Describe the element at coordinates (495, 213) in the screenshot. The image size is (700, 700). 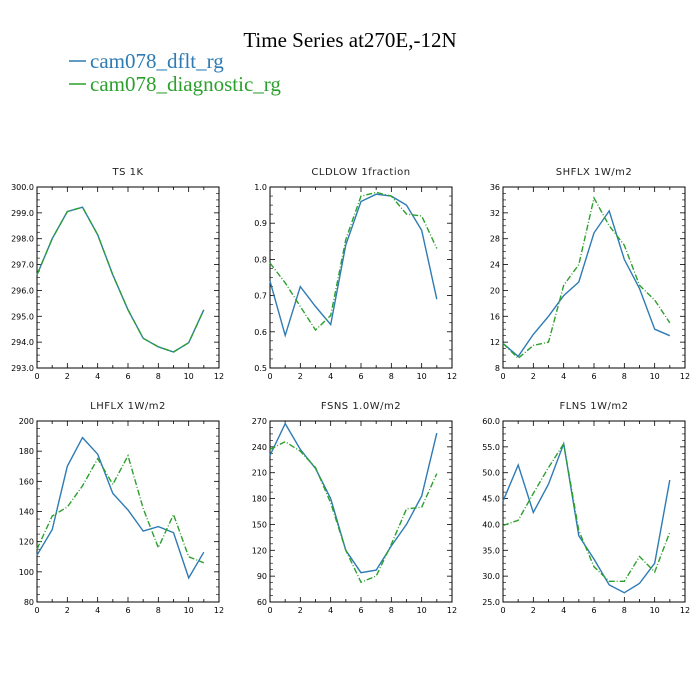
I see `y-tick-label: 32` at that location.